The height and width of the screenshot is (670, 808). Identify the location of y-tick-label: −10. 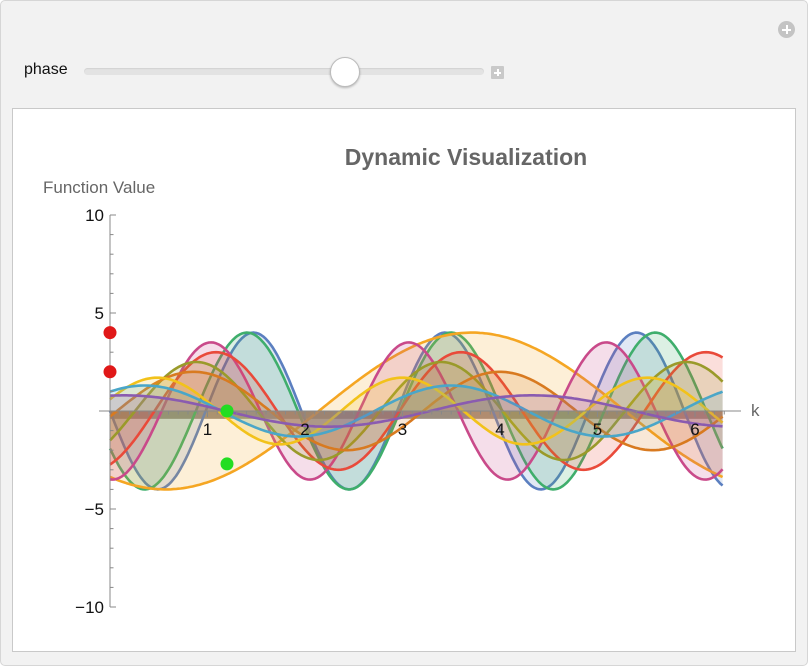
(89, 607).